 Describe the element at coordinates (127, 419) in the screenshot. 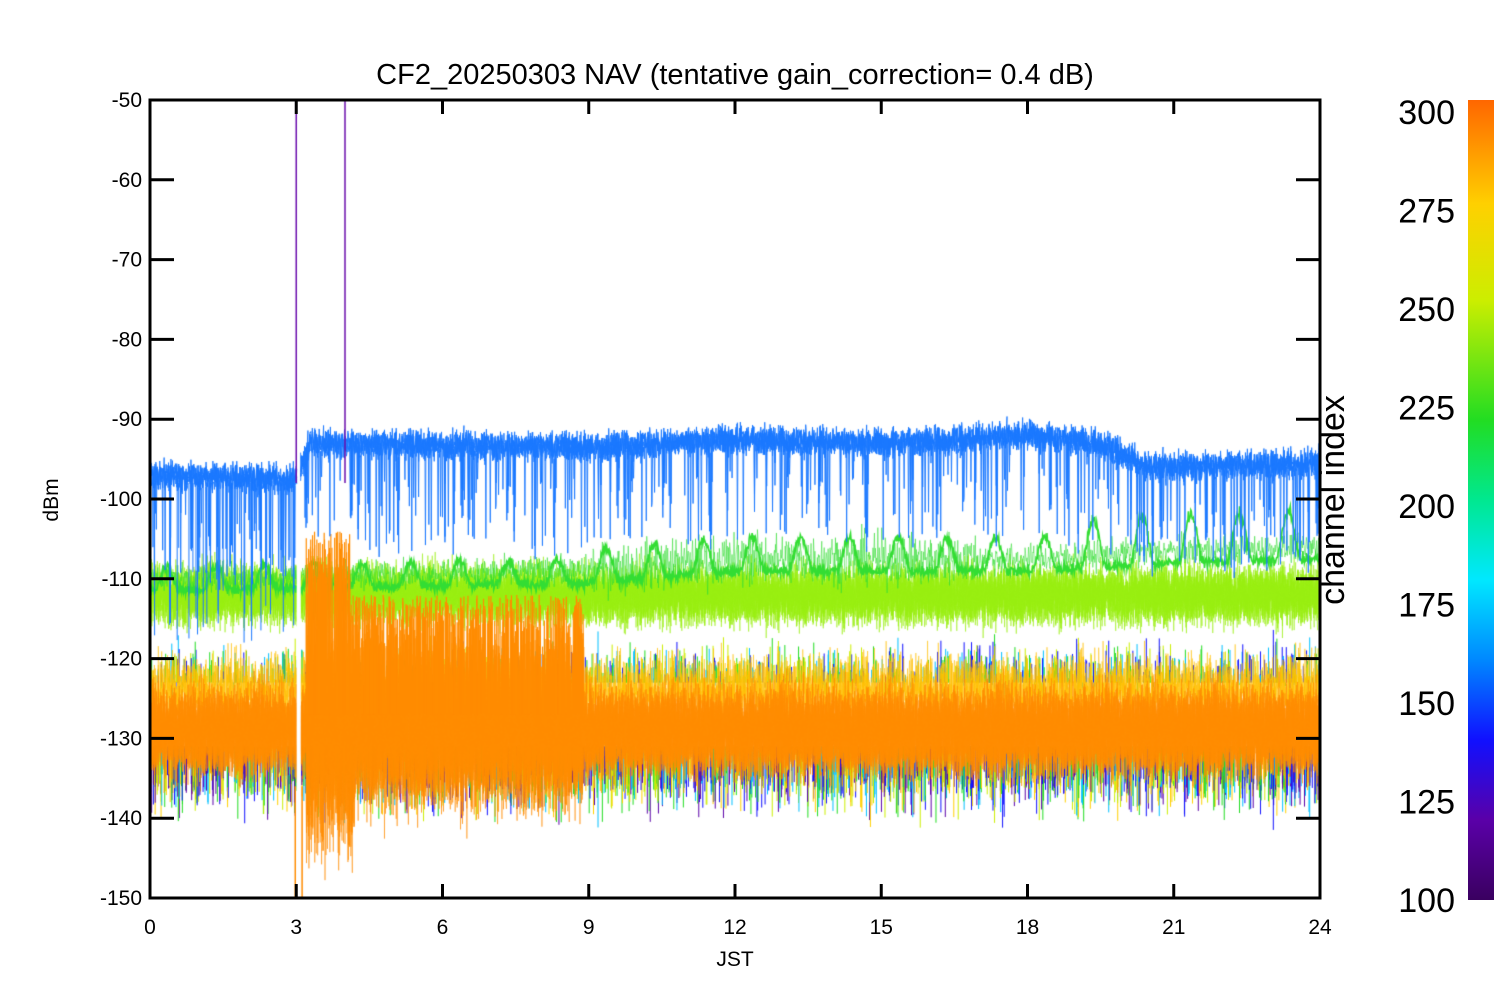

I see `y-tick-label: -90` at that location.